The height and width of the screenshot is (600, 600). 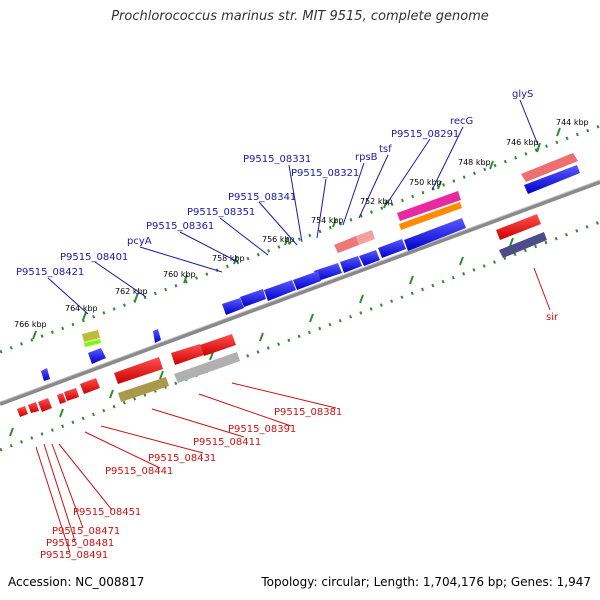 What do you see at coordinates (182, 458) in the screenshot?
I see `gene-label: P9515_08431` at bounding box center [182, 458].